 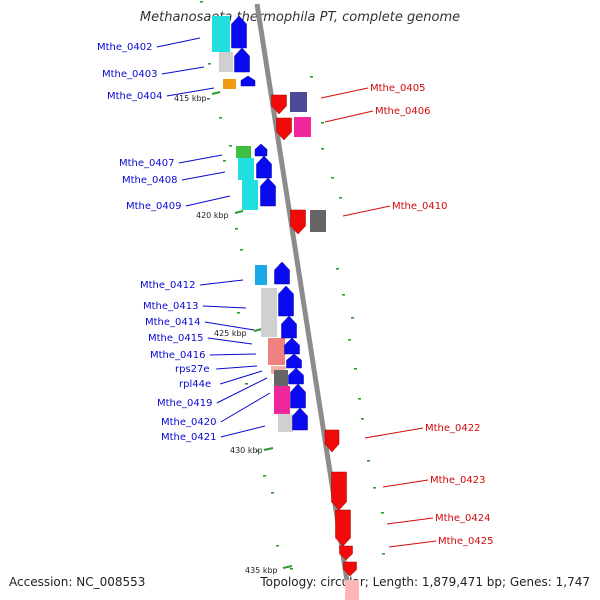 What do you see at coordinates (190, 98) in the screenshot?
I see `kbp-label: 415 kbp` at bounding box center [190, 98].